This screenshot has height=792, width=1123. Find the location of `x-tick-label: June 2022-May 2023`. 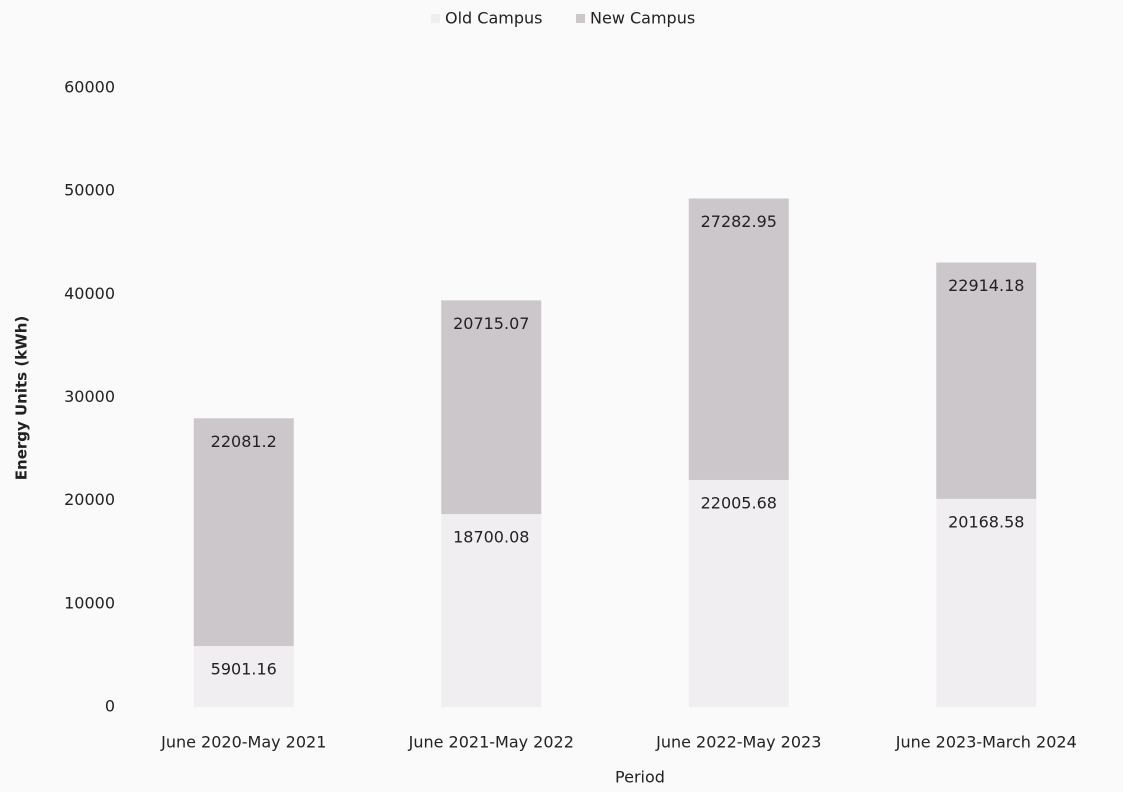

x-tick-label: June 2022-May 2023 is located at coordinates (738, 742).